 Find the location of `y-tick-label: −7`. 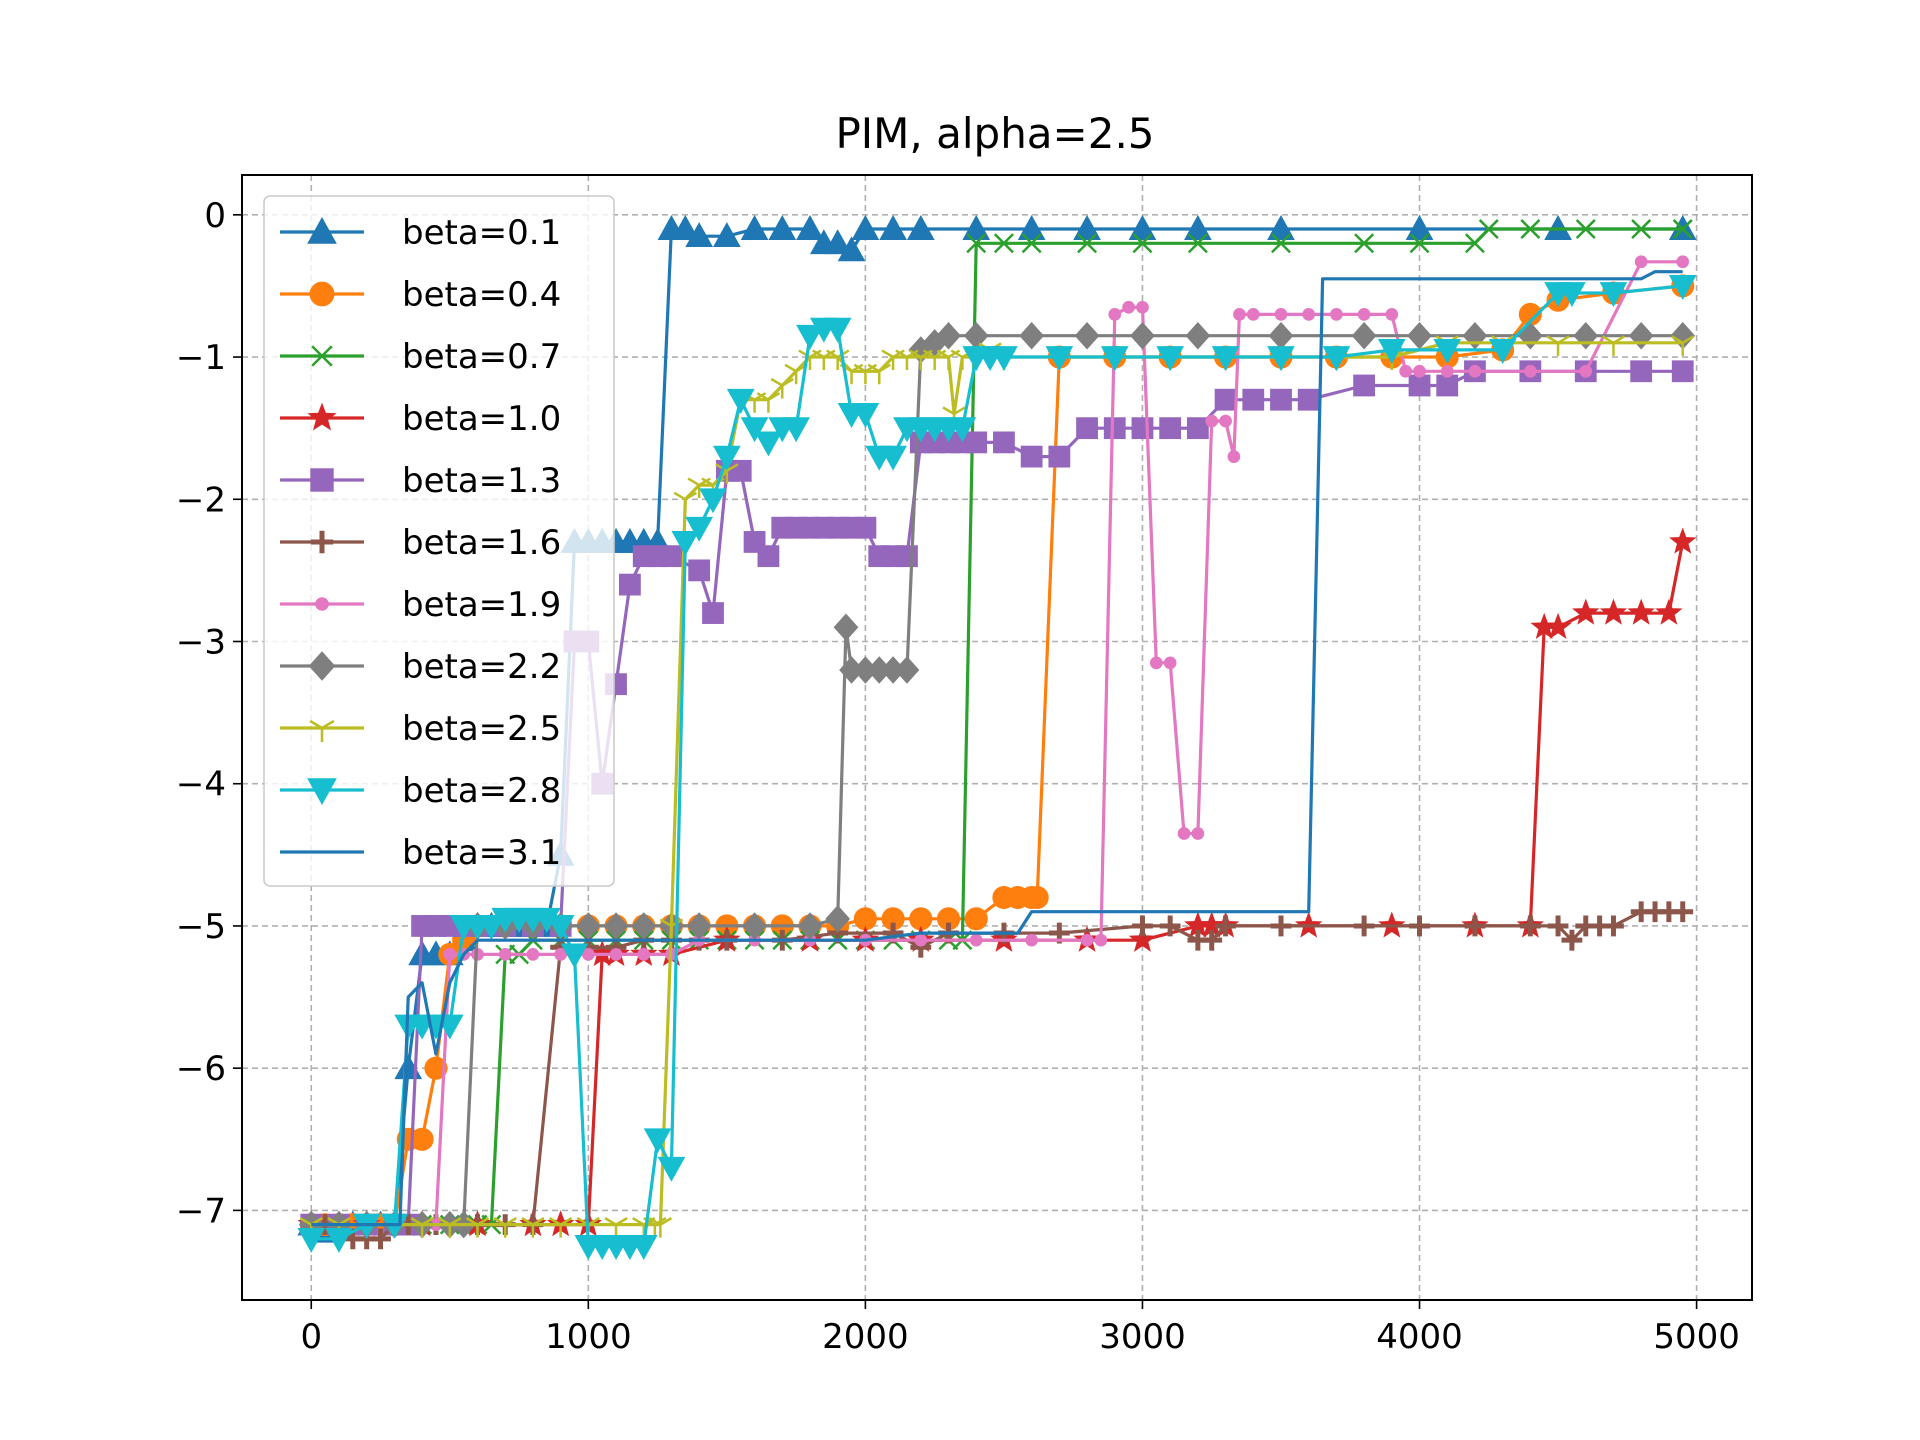

y-tick-label: −7 is located at coordinates (201, 1211).